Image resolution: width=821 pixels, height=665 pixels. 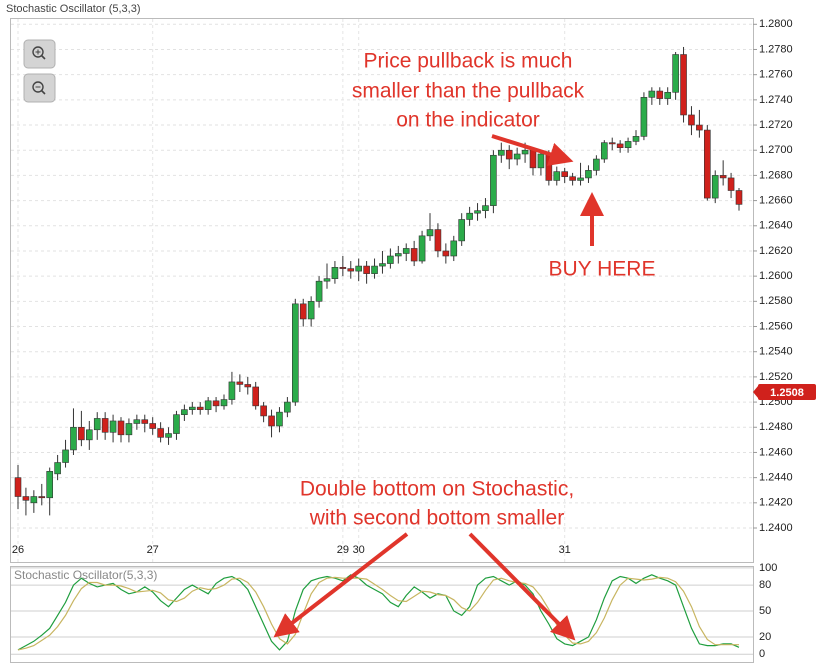 What do you see at coordinates (468, 61) in the screenshot?
I see `annotation: Price pullback is much` at bounding box center [468, 61].